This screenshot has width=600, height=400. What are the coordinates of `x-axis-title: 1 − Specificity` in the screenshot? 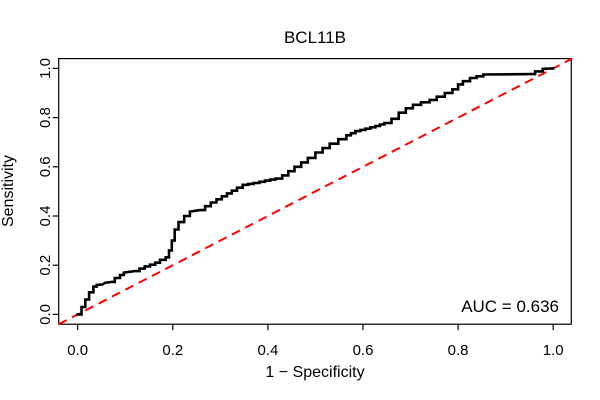 It's located at (314, 372).